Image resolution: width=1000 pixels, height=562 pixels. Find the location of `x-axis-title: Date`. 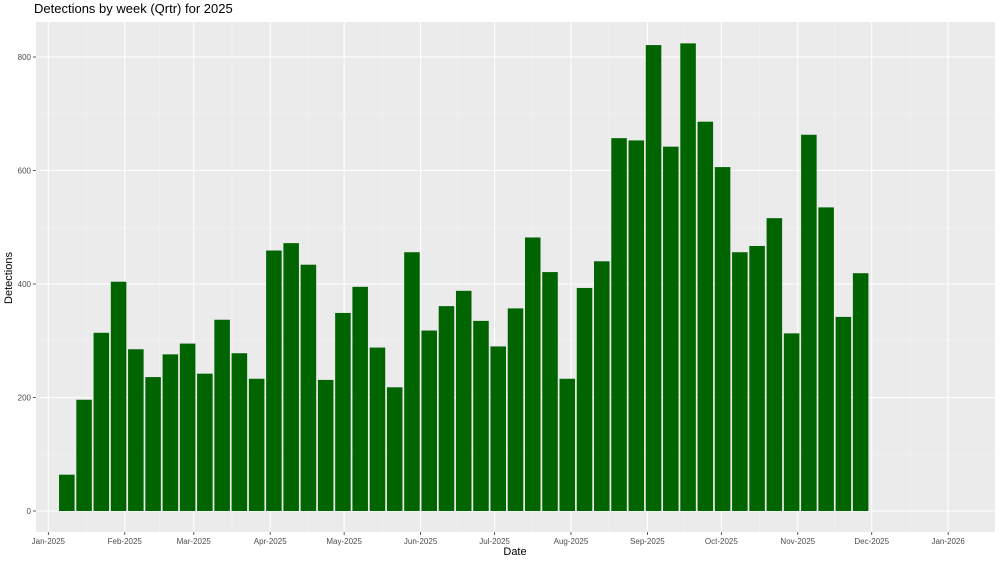

x-axis-title: Date is located at coordinates (514, 552).